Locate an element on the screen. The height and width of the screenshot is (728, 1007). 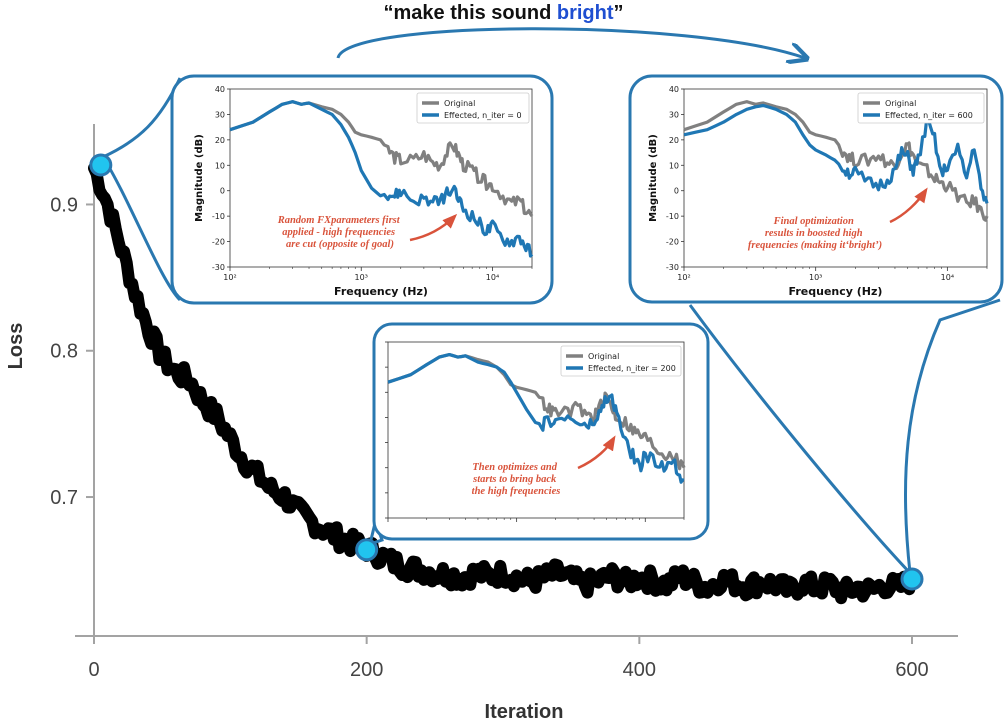
inset-legend-label: Effected, n_iter = 600 is located at coordinates (929, 115).